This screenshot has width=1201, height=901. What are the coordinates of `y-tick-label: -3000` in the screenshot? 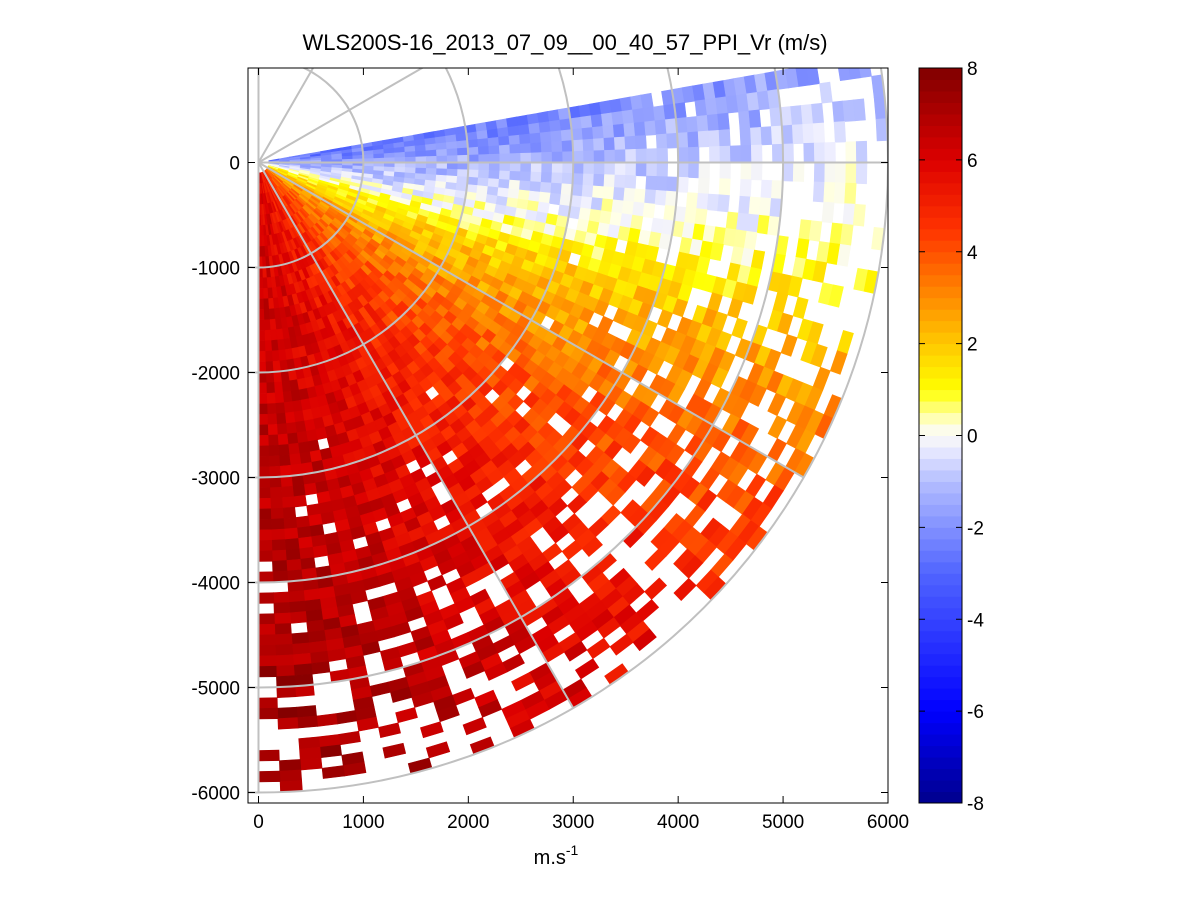 It's located at (215, 479).